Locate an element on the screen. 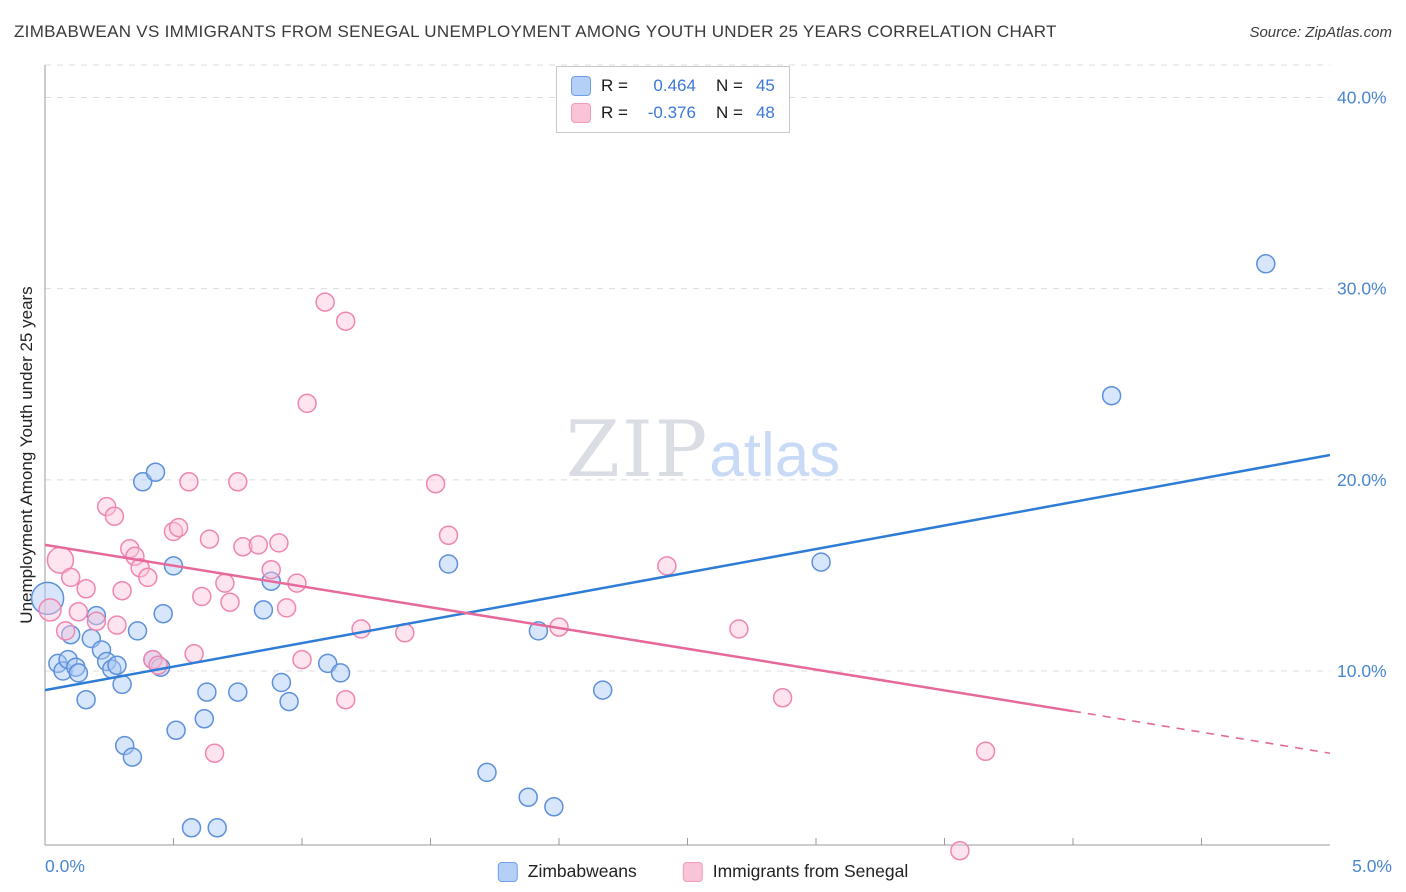 Image resolution: width=1406 pixels, height=892 pixels. legend-item-senegal: Immigrants from Senegal is located at coordinates (795, 871).